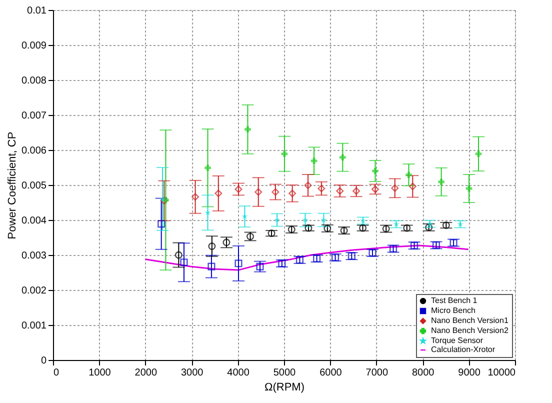  I want to click on y-tick-label: 0, so click(43, 361).